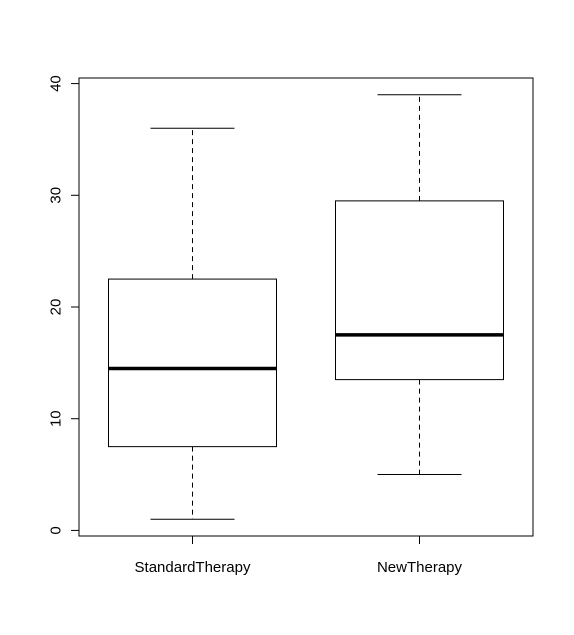 The height and width of the screenshot is (635, 574). What do you see at coordinates (299, 555) in the screenshot?
I see `x-axis: StandardTherapy NewTherapy` at bounding box center [299, 555].